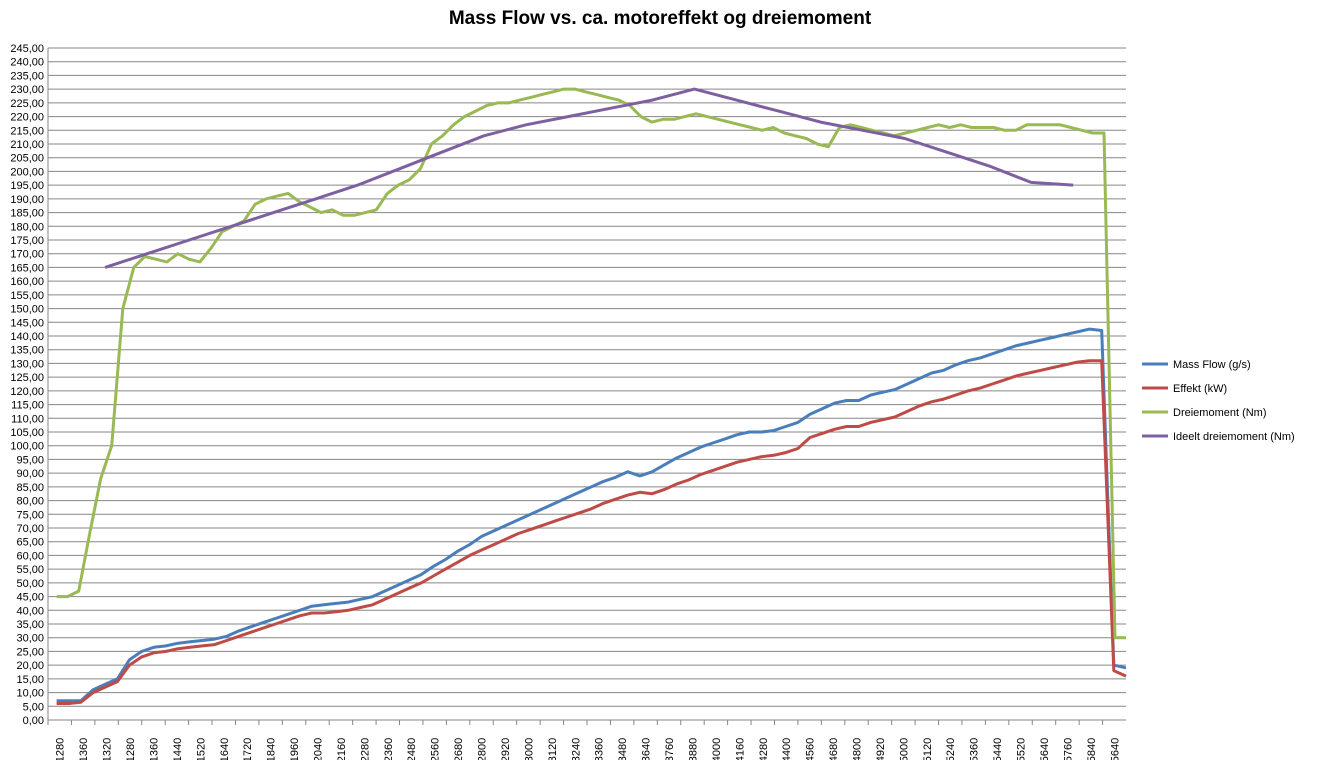 This screenshot has height=760, width=1321. What do you see at coordinates (365, 749) in the screenshot?
I see `x-tick-label: 2280` at bounding box center [365, 749].